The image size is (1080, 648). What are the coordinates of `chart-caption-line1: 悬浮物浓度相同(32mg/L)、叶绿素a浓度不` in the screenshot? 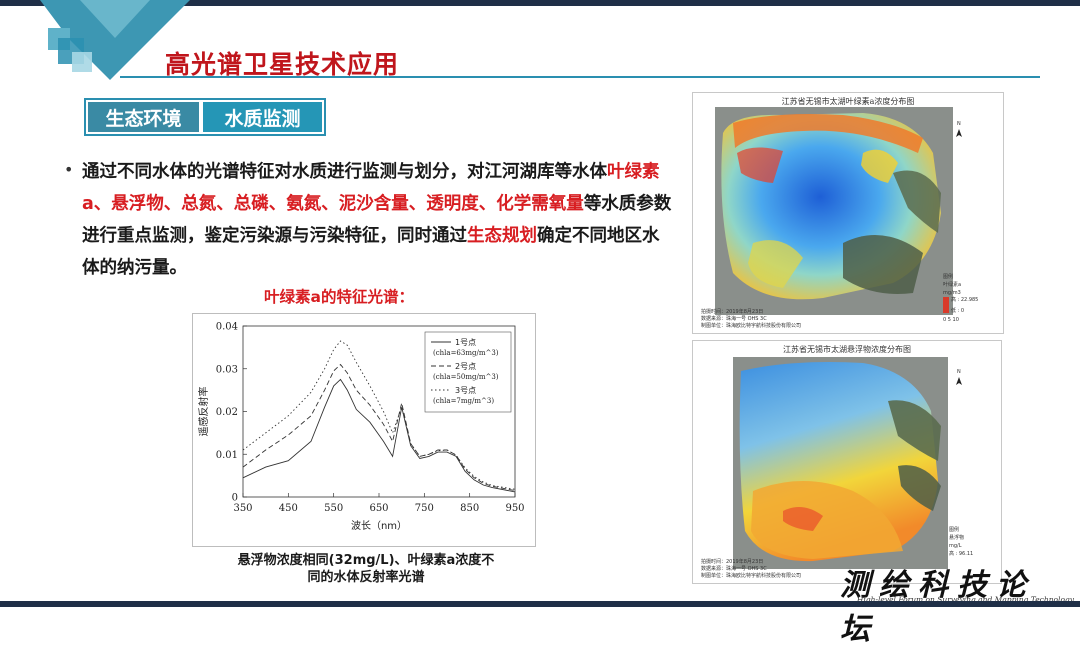 It's located at (366, 560).